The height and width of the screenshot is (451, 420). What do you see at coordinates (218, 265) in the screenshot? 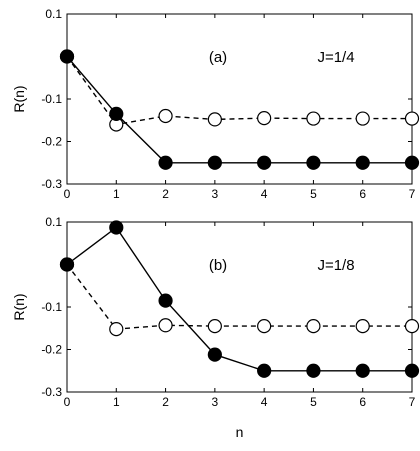
I see `panel-label: (b)` at bounding box center [218, 265].